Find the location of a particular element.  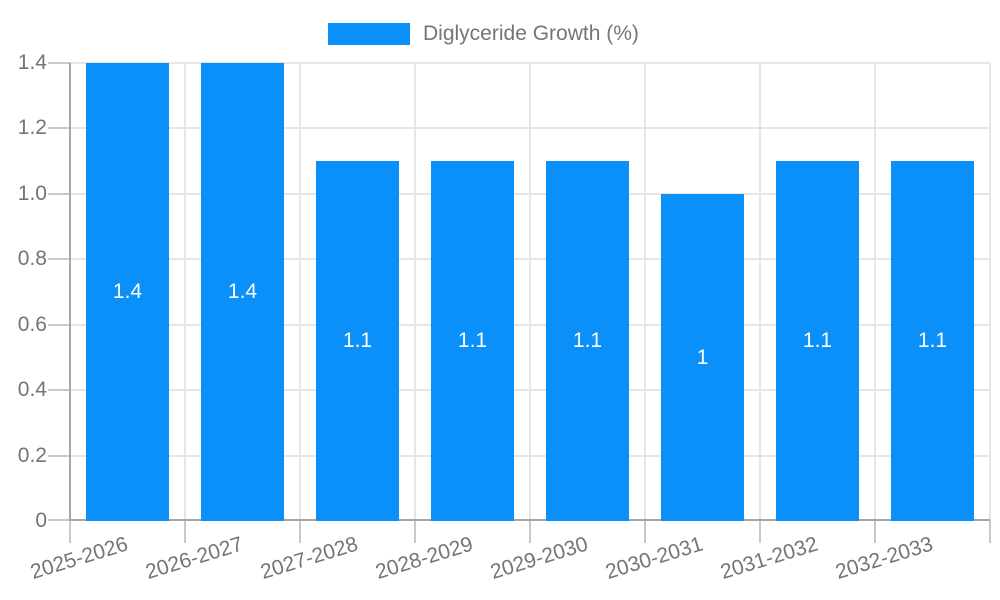

y-tick-label: 0.4 is located at coordinates (32, 390).